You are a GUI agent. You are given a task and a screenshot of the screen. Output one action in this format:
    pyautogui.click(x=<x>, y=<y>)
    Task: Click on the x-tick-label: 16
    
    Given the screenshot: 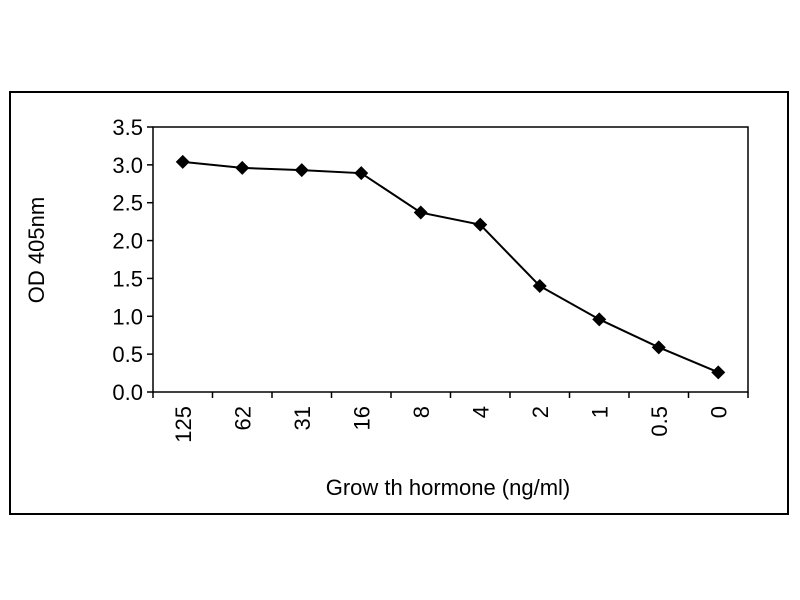 What is the action you would take?
    pyautogui.click(x=361, y=418)
    